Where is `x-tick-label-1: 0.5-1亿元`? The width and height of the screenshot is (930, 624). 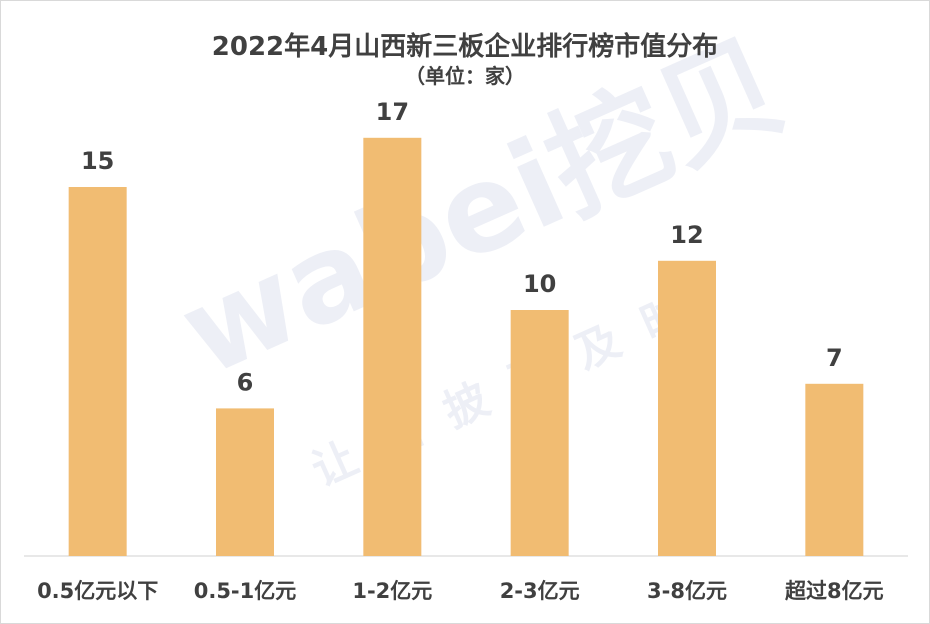
x-tick-label-1: 0.5-1亿元 is located at coordinates (245, 591).